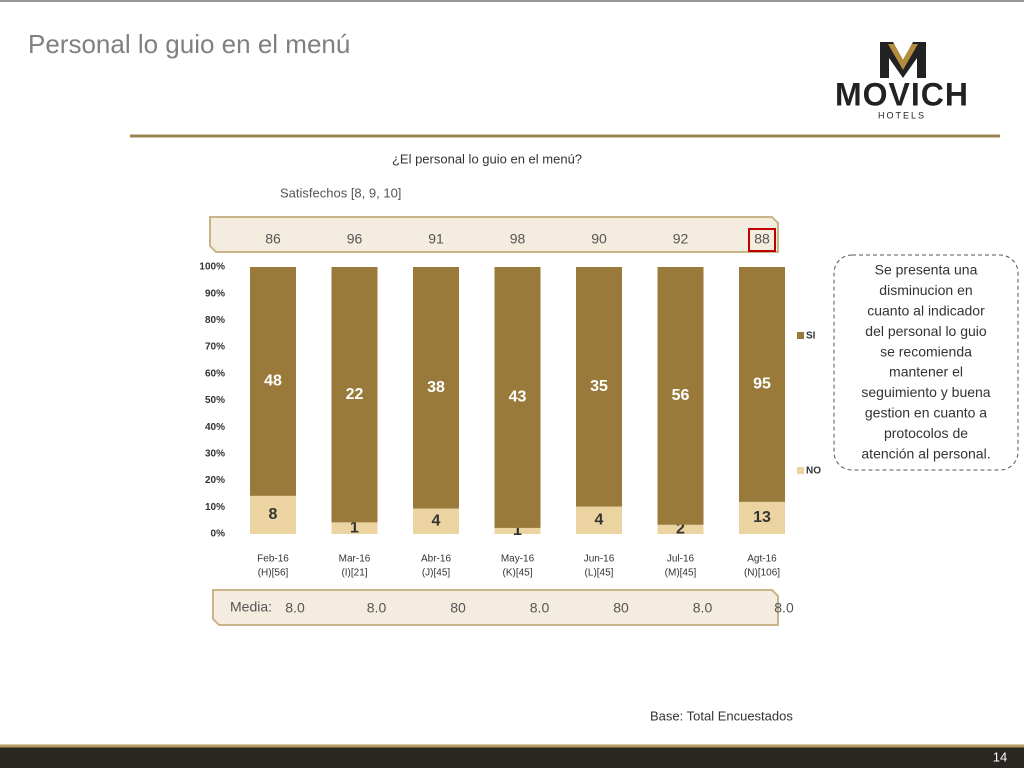 This screenshot has height=768, width=1024. I want to click on data-label: 35, so click(599, 386).